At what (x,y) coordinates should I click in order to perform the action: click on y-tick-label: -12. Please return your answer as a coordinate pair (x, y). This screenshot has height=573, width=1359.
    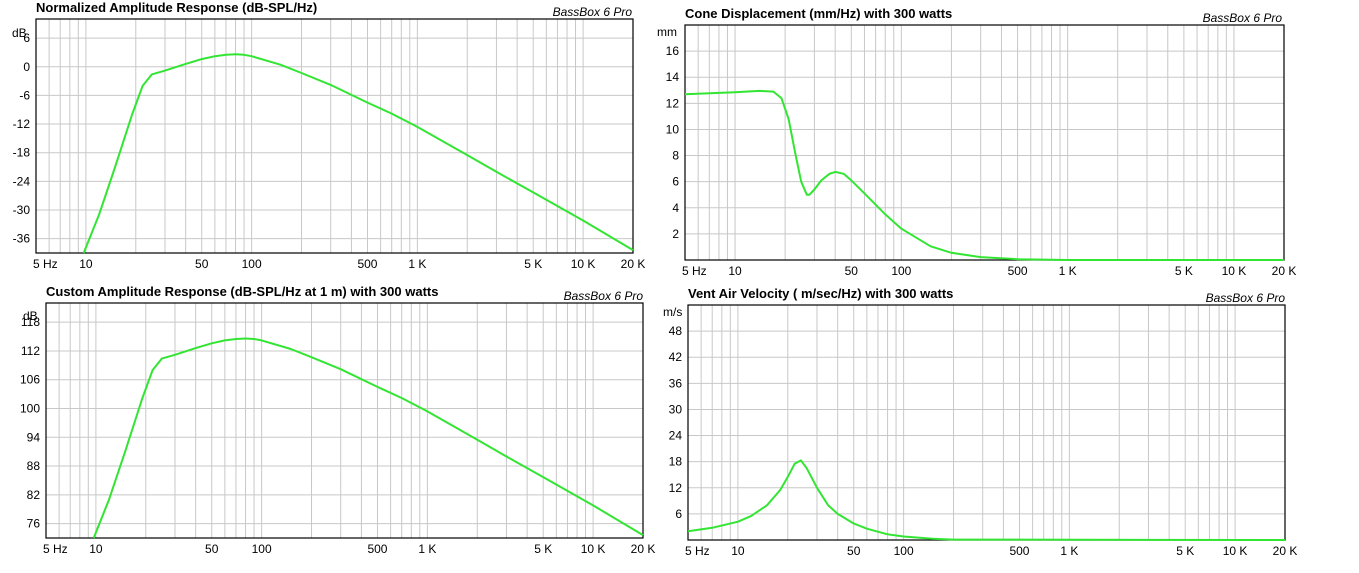
    Looking at the image, I should click on (22, 124).